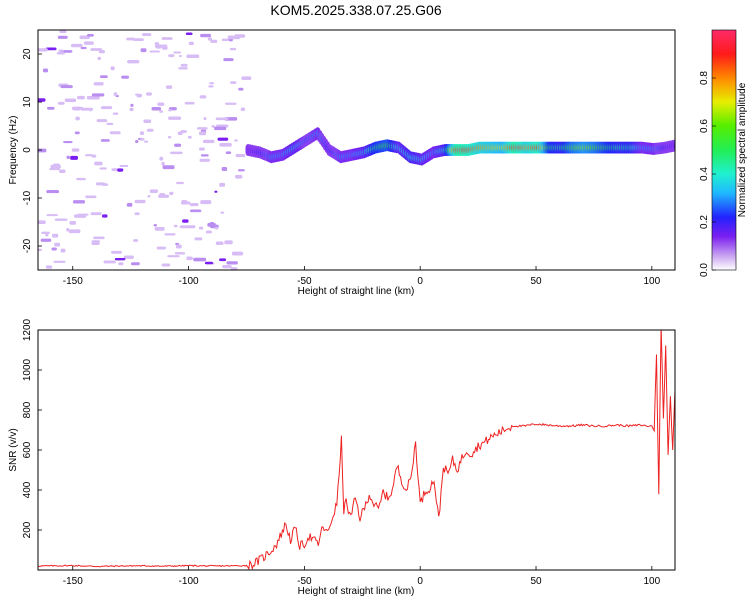 The height and width of the screenshot is (600, 750). I want to click on spectrogram-y-tick-label: -10, so click(27, 197).